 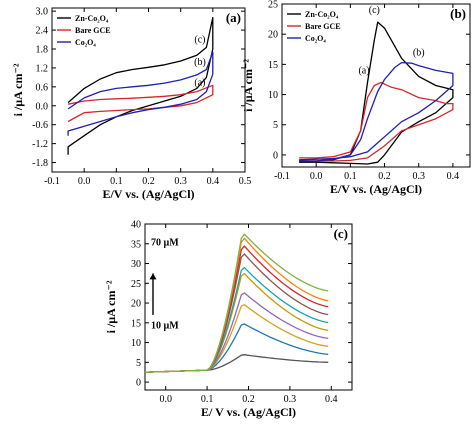 What do you see at coordinates (136, 225) in the screenshot?
I see `y-tick-label: 40` at bounding box center [136, 225].